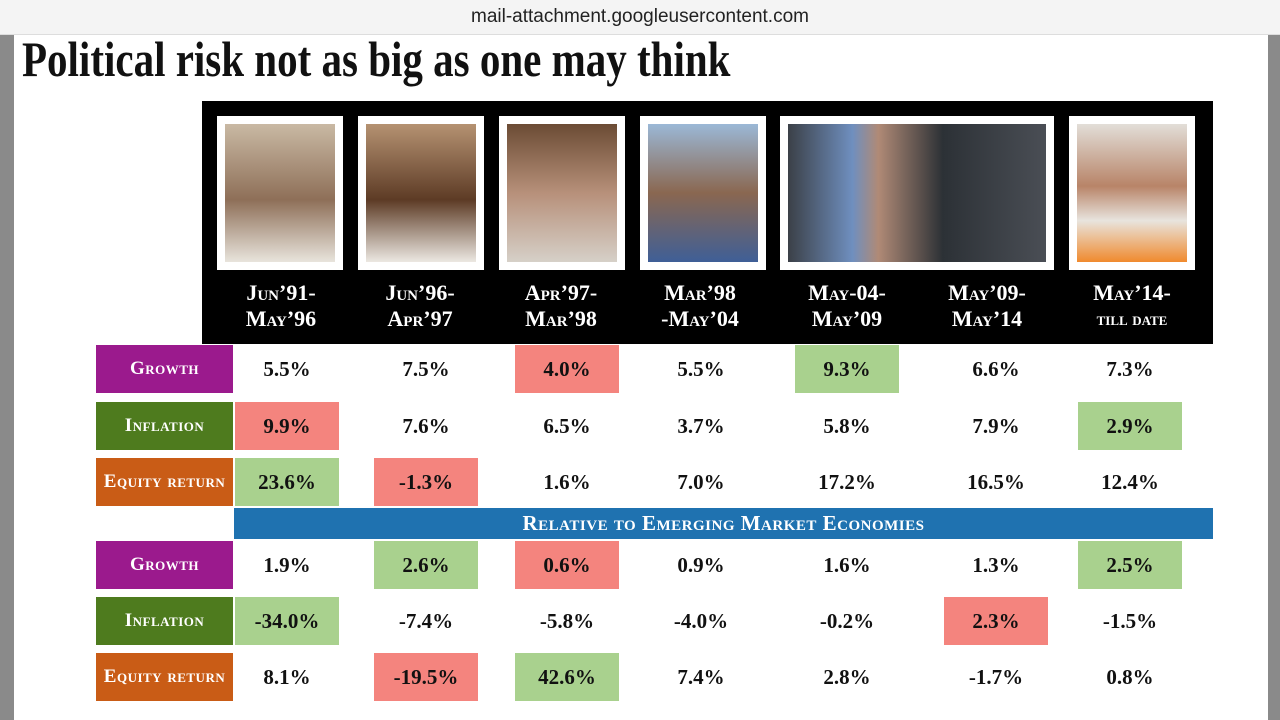  I want to click on table-cell: 0.9%, so click(701, 564).